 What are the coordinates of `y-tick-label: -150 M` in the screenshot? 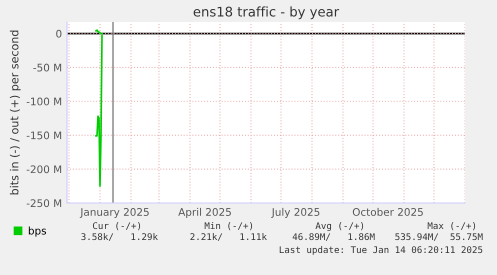 It's located at (44, 135).